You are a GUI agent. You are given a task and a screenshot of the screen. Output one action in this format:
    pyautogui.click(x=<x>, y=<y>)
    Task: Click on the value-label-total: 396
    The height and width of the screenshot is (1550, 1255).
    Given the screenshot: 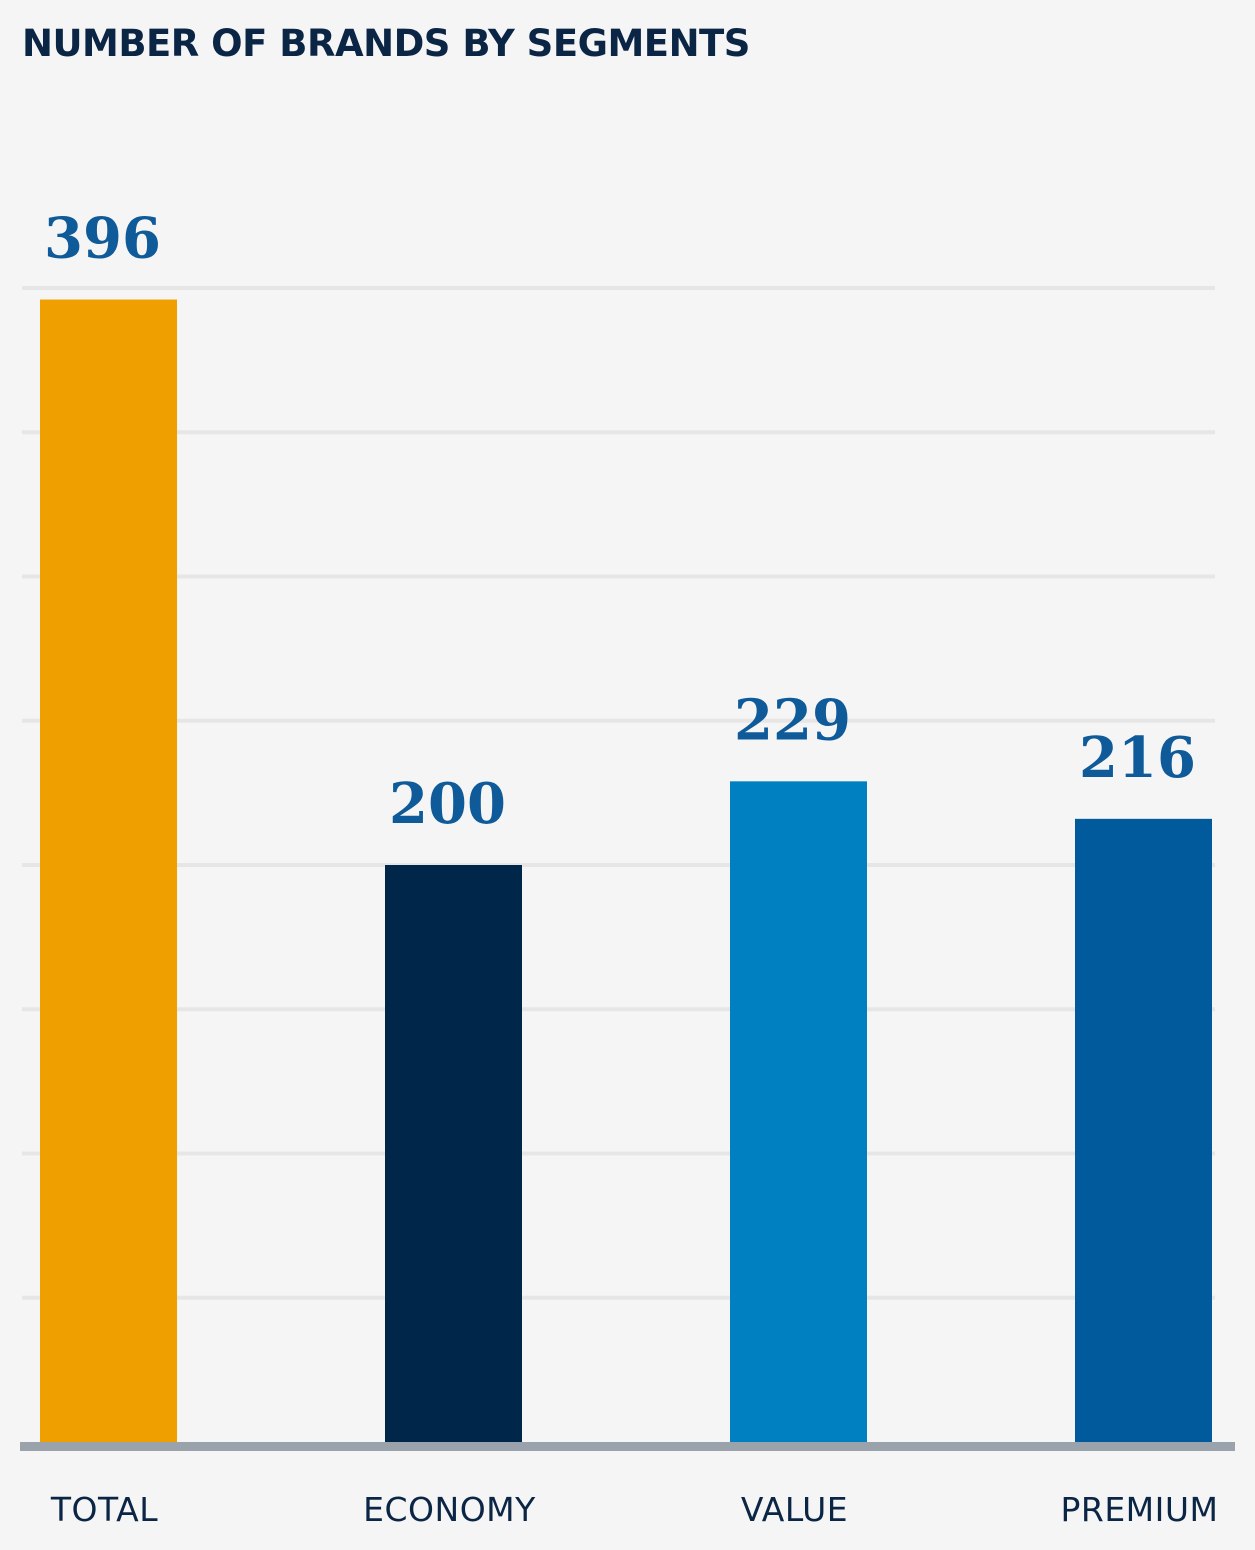 What is the action you would take?
    pyautogui.click(x=102, y=239)
    